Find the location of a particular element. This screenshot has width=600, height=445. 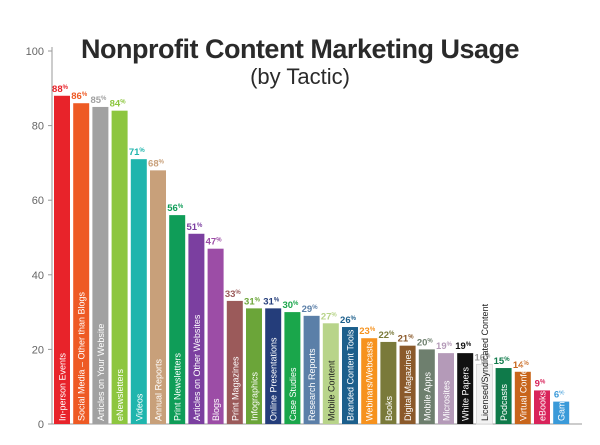

y-tick-label: 40 is located at coordinates (38, 276).